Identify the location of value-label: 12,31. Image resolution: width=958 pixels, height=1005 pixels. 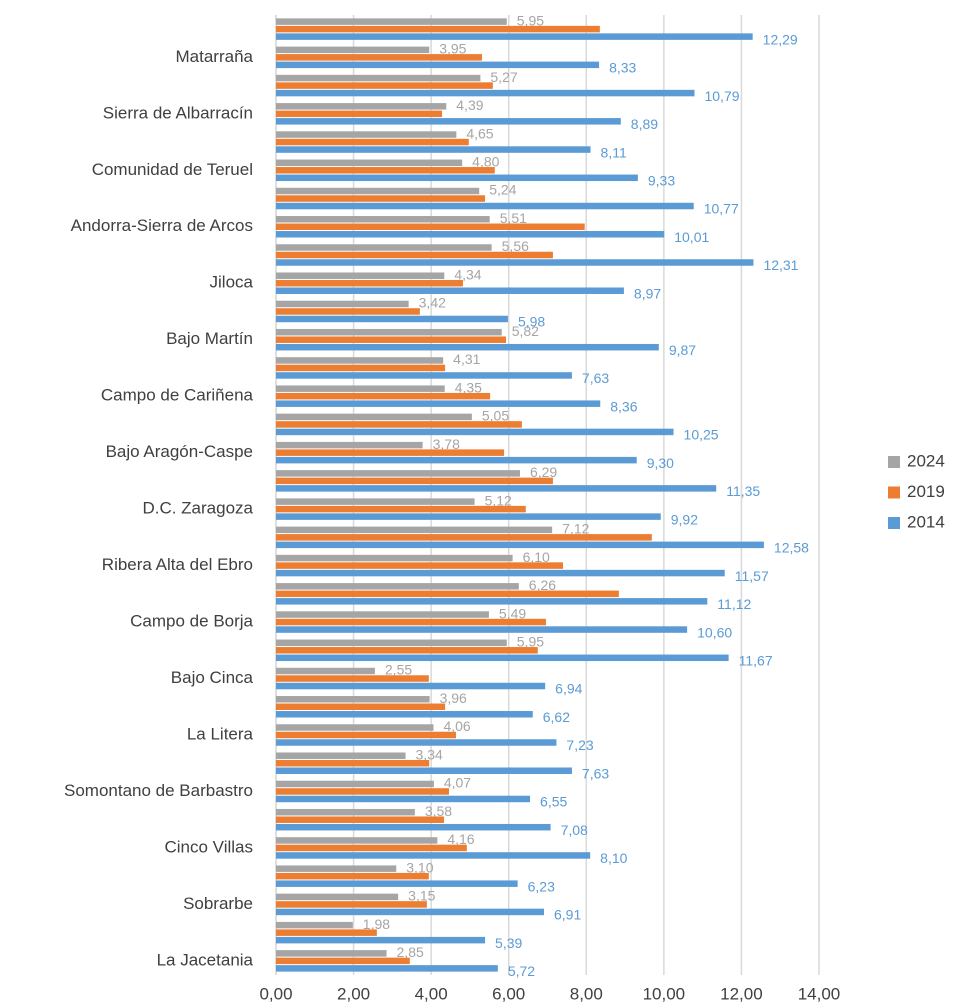
(780, 265).